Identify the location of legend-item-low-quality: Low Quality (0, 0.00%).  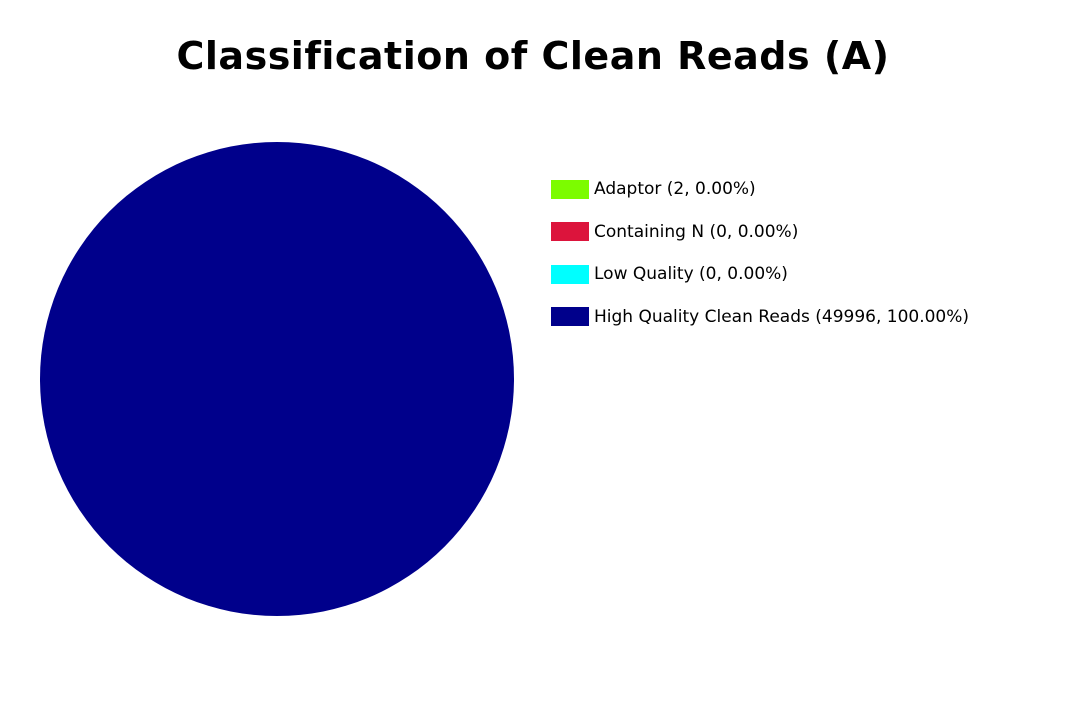
(760, 274).